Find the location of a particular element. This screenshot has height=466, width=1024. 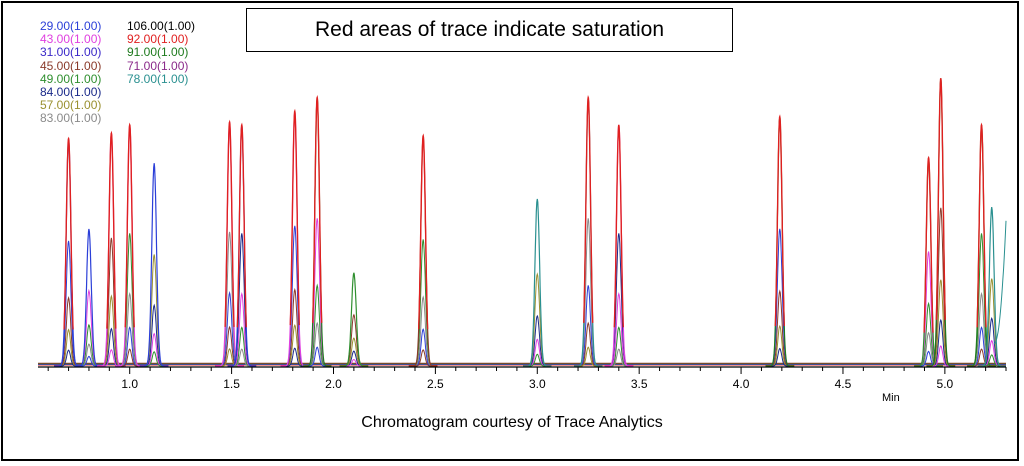

legend-entry-83-00: 83.00(1.00) is located at coordinates (70, 118).